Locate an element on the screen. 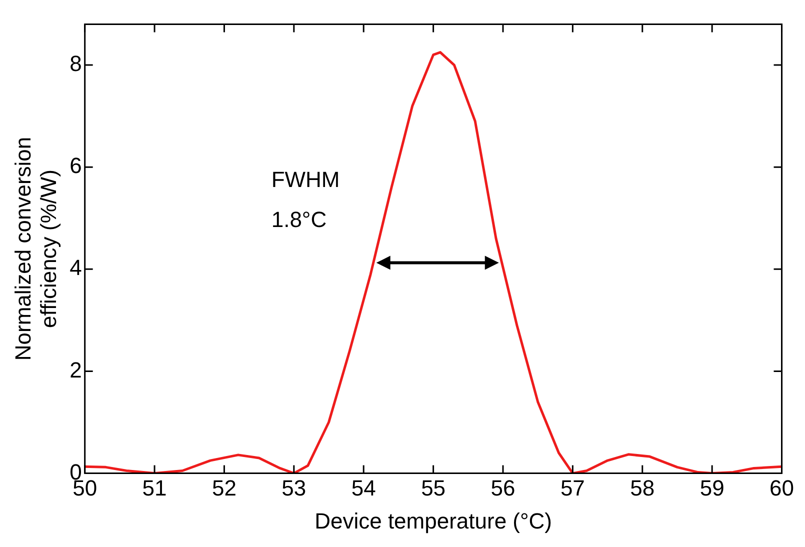  x-tick-label: 59 is located at coordinates (712, 488).